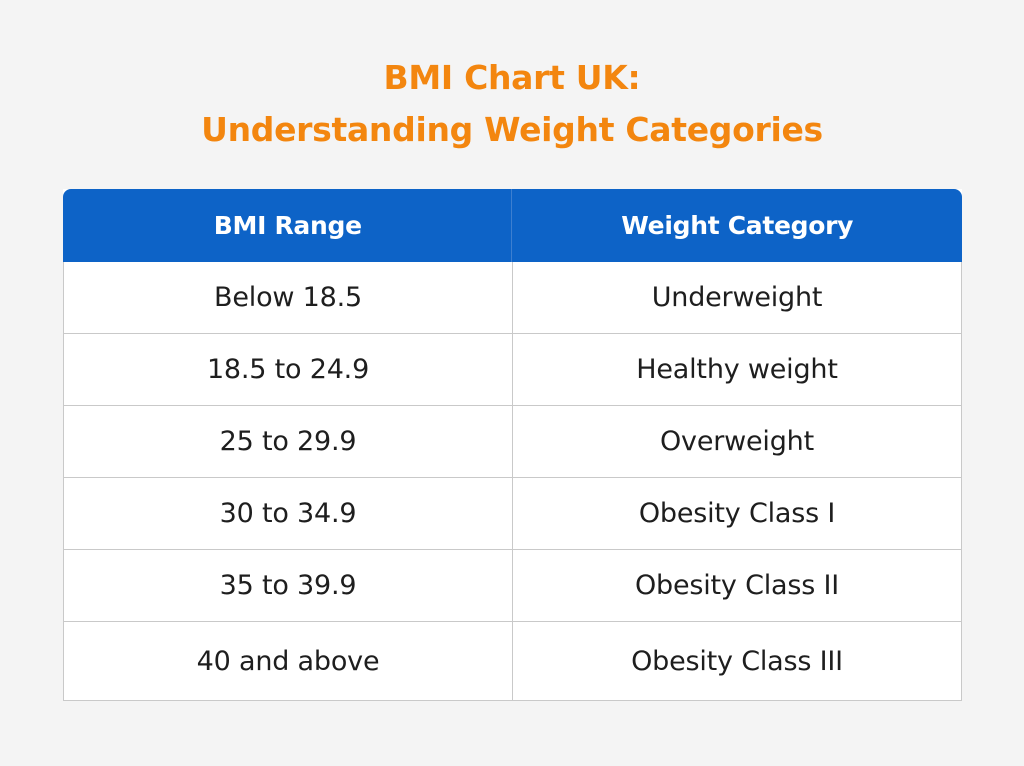  I want to click on weight-category-cell: Overweight, so click(737, 441).